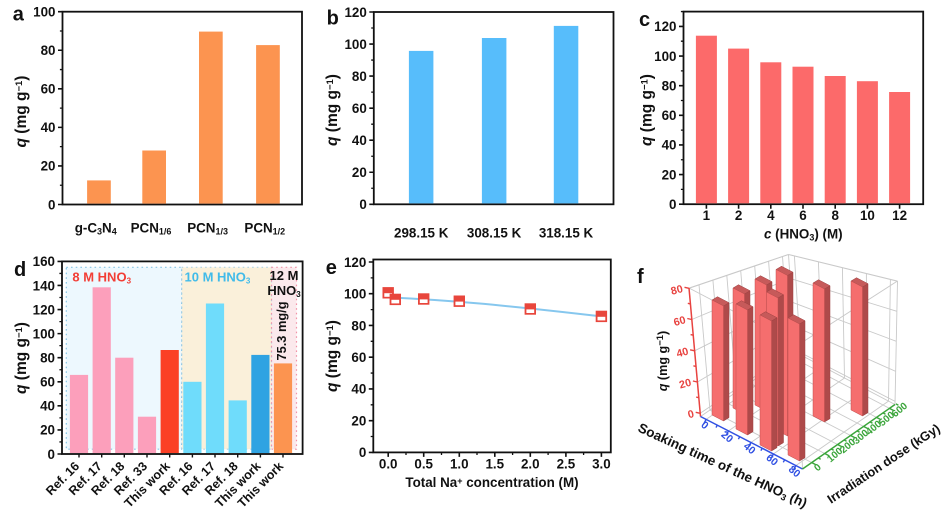 Image resolution: width=942 pixels, height=518 pixels. What do you see at coordinates (802, 215) in the screenshot?
I see `svg-text: 6` at bounding box center [802, 215].